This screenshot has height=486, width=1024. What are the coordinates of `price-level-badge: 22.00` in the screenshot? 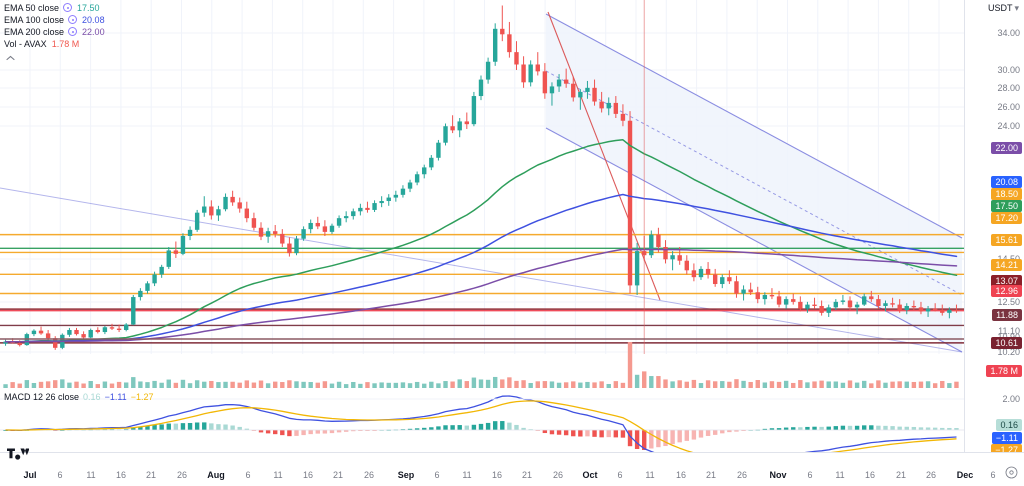 It's located at (1006, 148).